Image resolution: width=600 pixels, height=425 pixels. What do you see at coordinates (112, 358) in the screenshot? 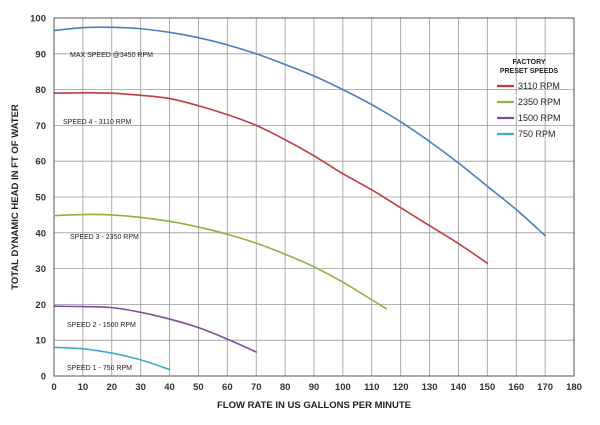
I see `curve-speed-1-750-rpm` at bounding box center [112, 358].